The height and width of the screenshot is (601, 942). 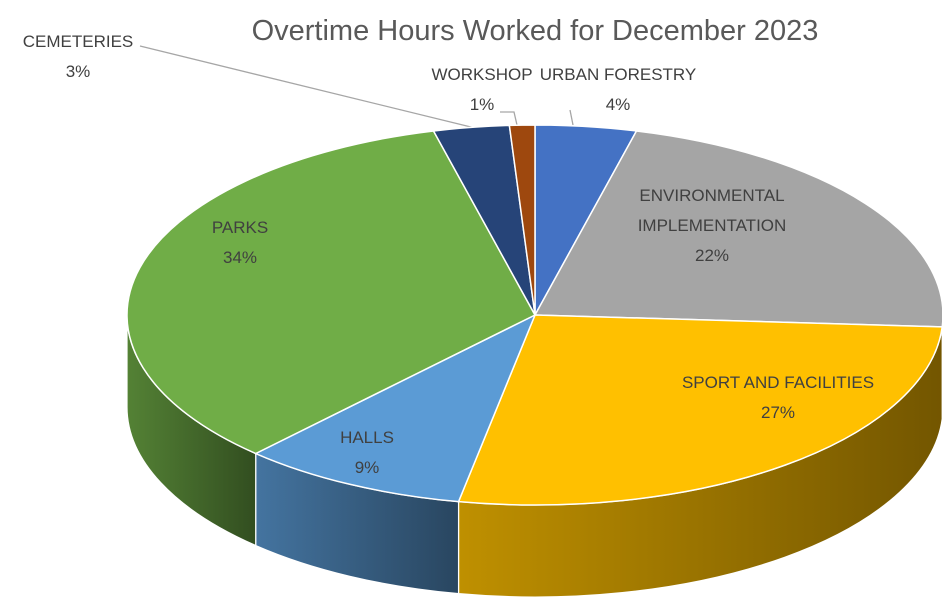 What do you see at coordinates (778, 382) in the screenshot?
I see `category-label: SPORT AND FACILITIES` at bounding box center [778, 382].